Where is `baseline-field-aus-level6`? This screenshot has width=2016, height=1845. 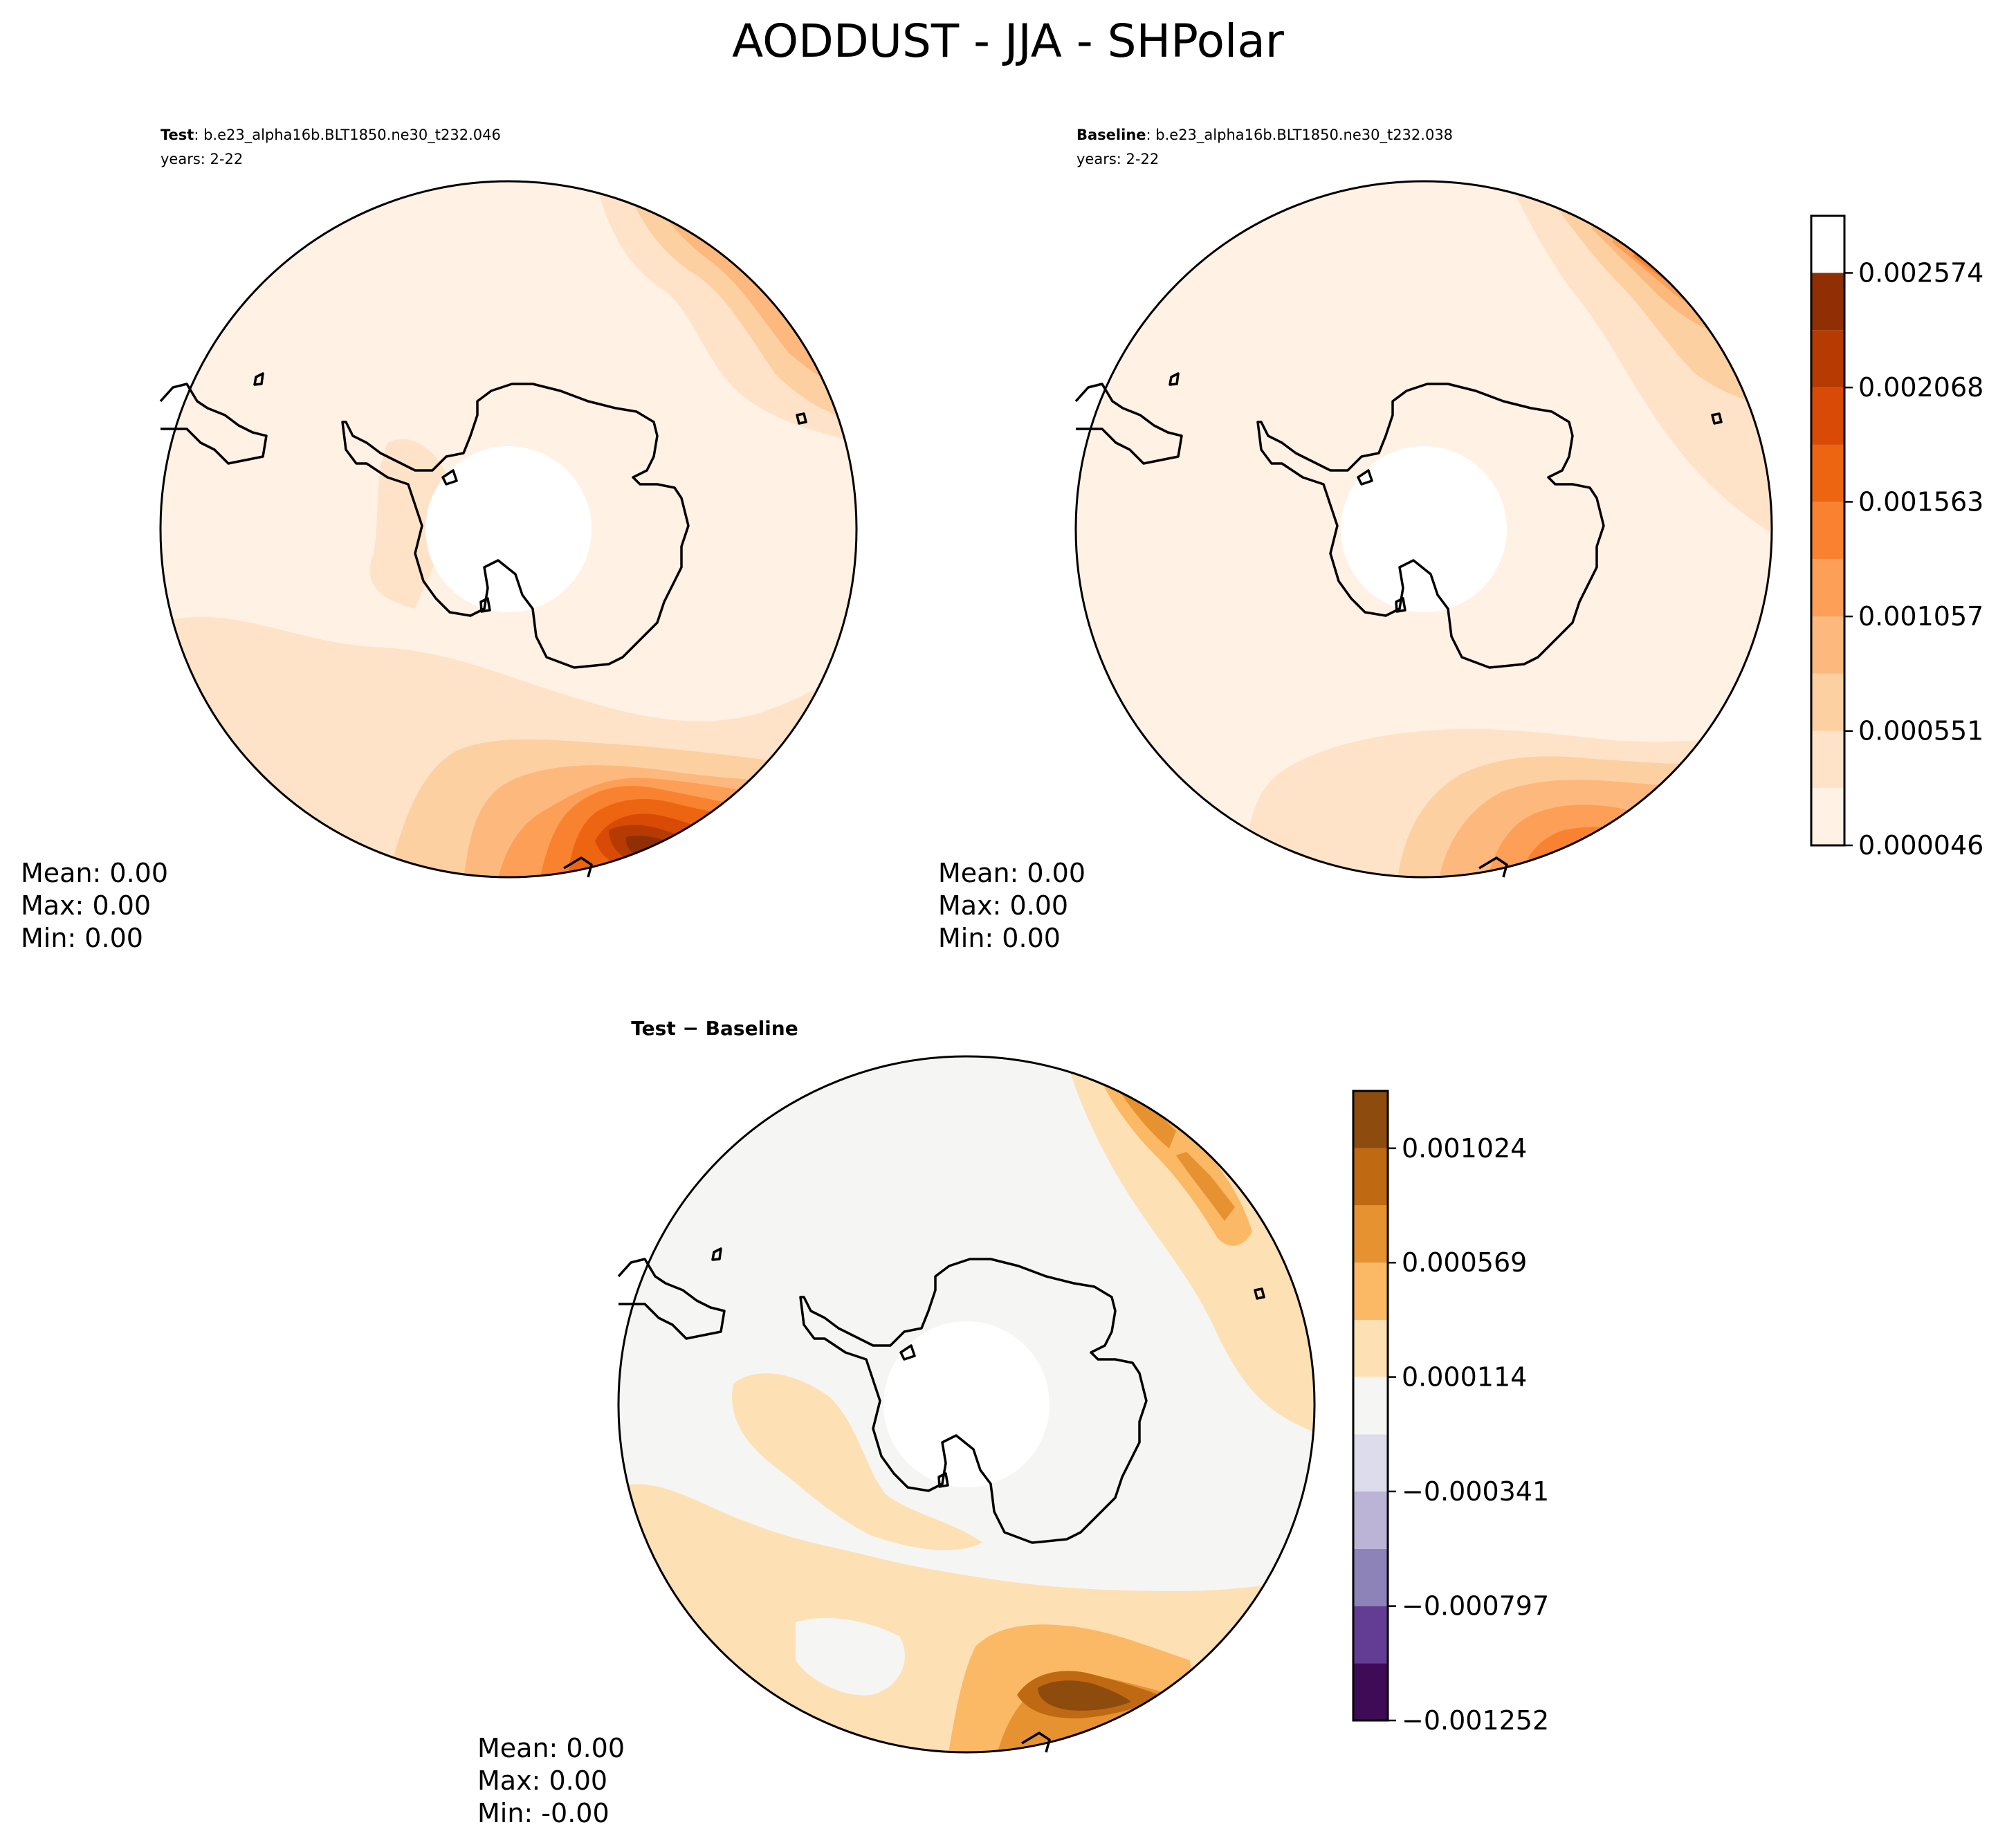 baseline-field-aus-level6 is located at coordinates (1607, 858).